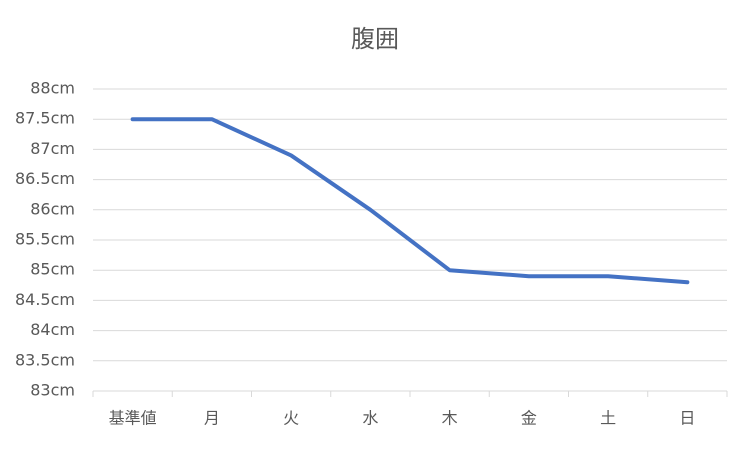 Image resolution: width=750 pixels, height=449 pixels. What do you see at coordinates (45, 239) in the screenshot?
I see `y-tick-label: 85.5cm` at bounding box center [45, 239].